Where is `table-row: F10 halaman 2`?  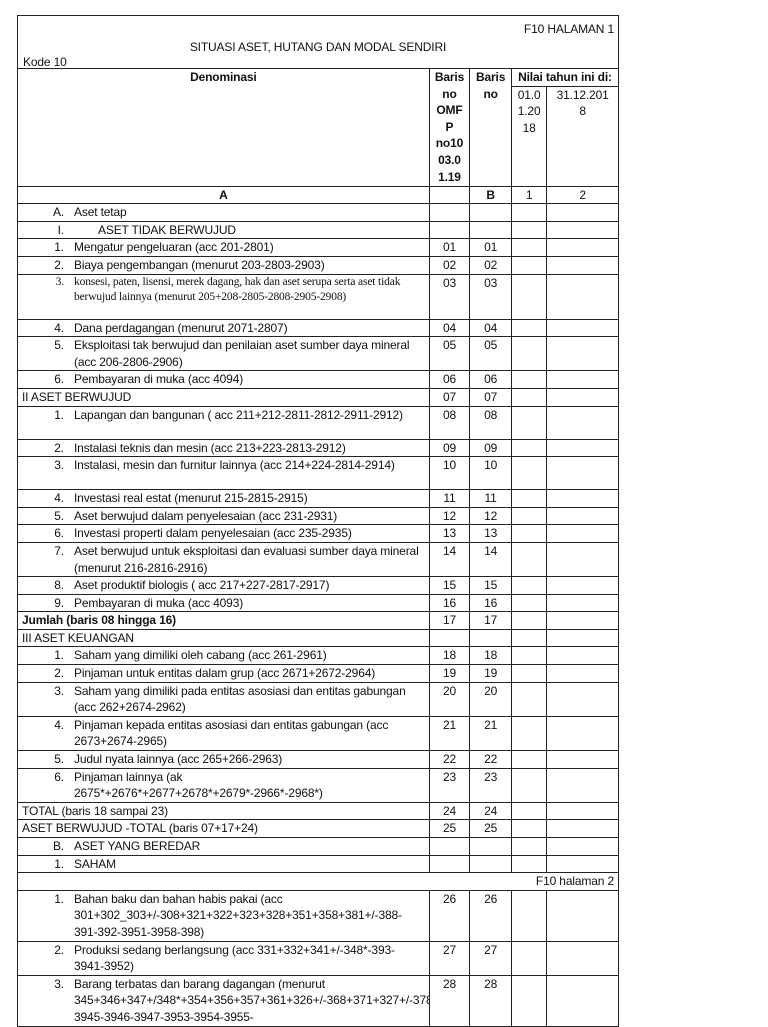 table-row: F10 halaman 2 is located at coordinates (318, 881).